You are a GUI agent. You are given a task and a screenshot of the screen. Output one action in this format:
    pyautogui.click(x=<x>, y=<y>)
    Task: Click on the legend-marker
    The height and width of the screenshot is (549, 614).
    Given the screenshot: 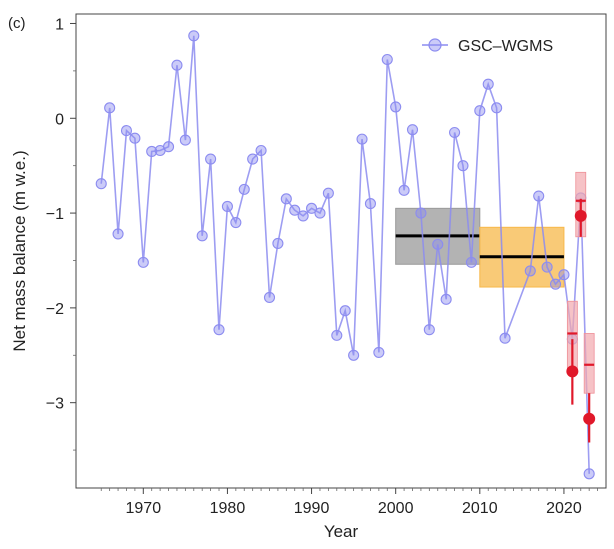 What is the action you would take?
    pyautogui.click(x=435, y=45)
    